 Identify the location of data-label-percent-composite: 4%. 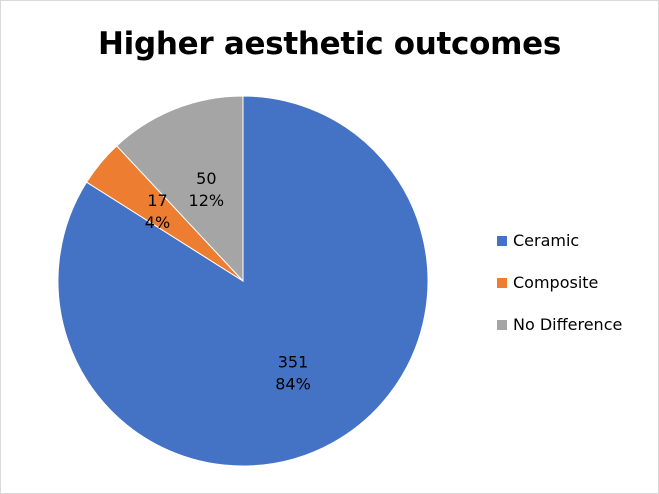
(157, 222).